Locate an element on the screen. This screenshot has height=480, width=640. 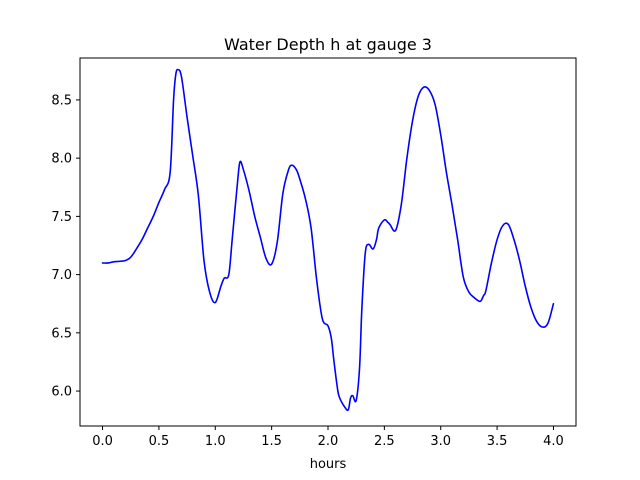
x-tick-label: 1.0 is located at coordinates (215, 441).